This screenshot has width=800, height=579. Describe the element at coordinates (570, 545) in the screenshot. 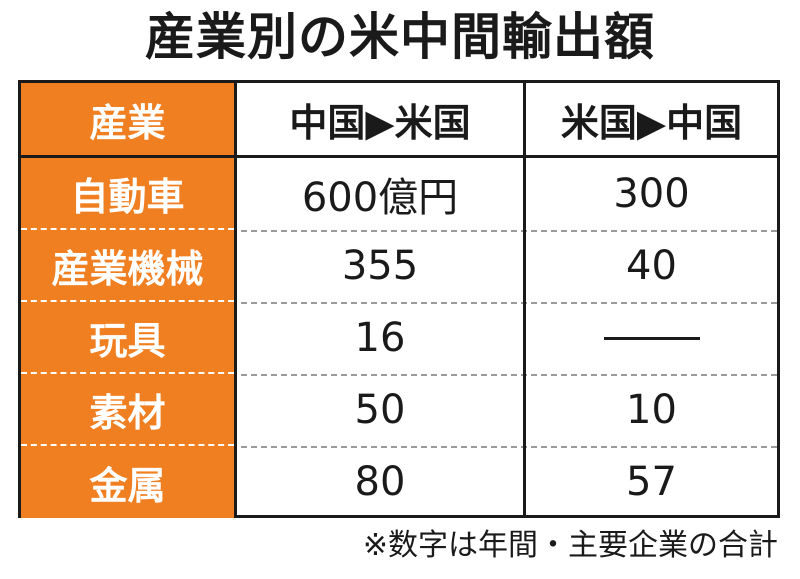

I see `footnote: ※数字は年間・主要企業の合計` at that location.